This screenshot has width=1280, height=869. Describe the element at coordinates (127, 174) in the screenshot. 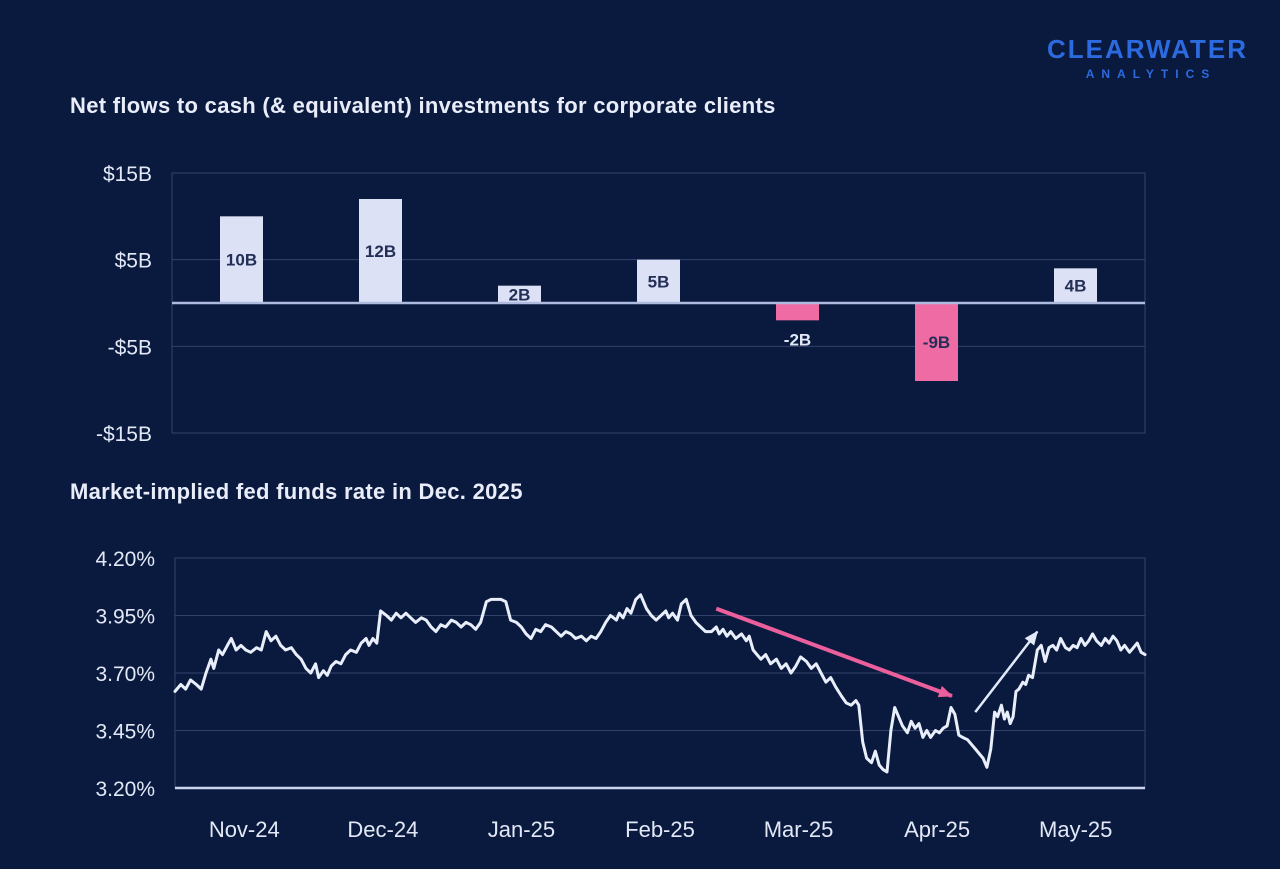

I see `bar-y-axis-label: $15B` at that location.